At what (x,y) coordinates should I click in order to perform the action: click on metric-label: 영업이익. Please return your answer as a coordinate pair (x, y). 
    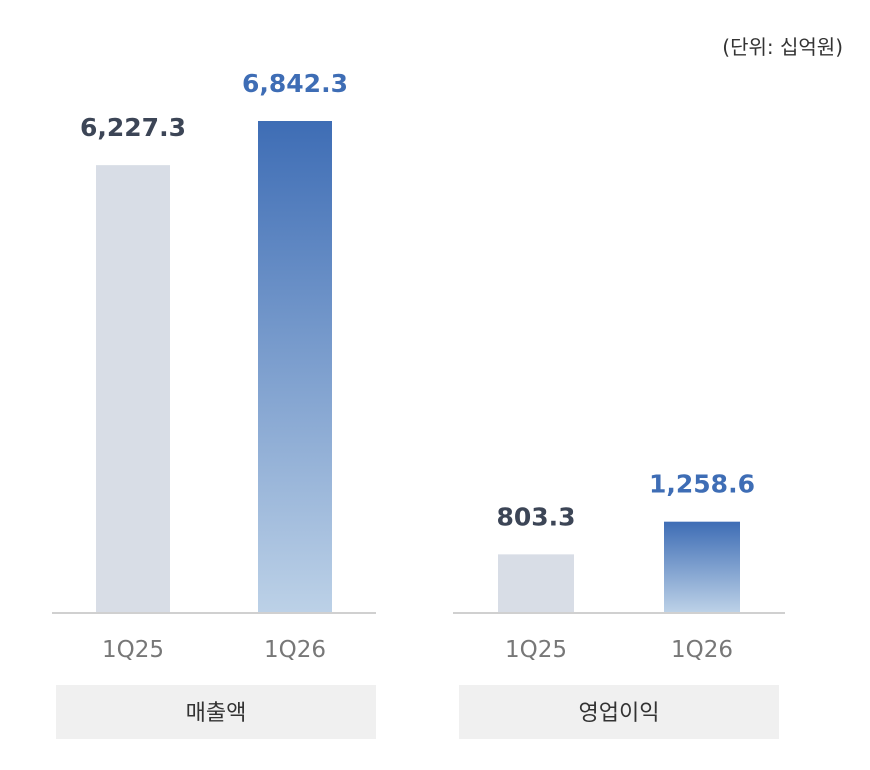
    Looking at the image, I should click on (619, 713).